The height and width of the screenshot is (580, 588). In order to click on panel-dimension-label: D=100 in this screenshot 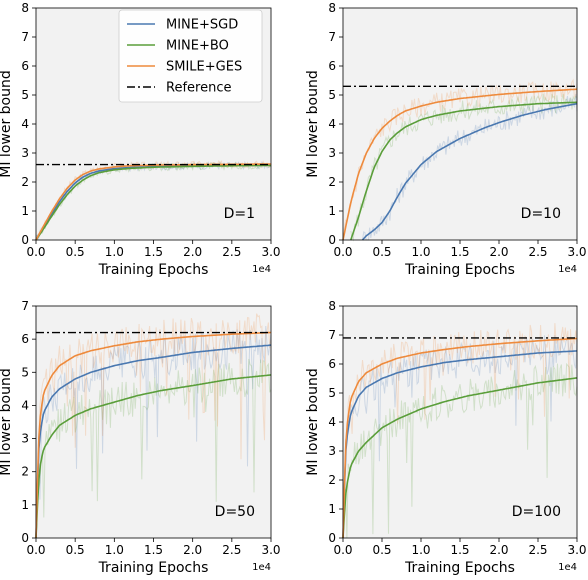, I will do `click(536, 512)`.